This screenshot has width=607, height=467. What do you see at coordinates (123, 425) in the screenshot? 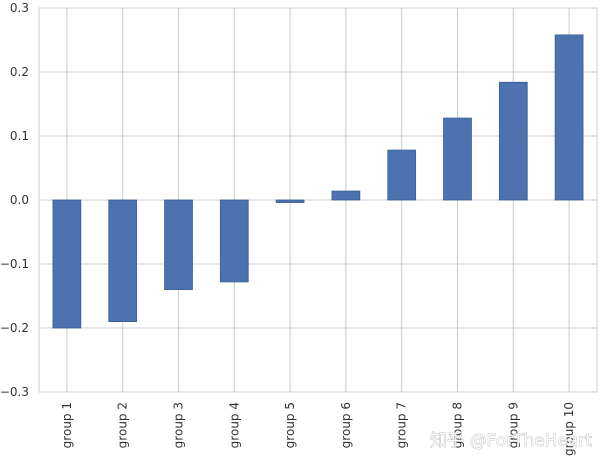
I see `x-tick-label: group 2` at bounding box center [123, 425].